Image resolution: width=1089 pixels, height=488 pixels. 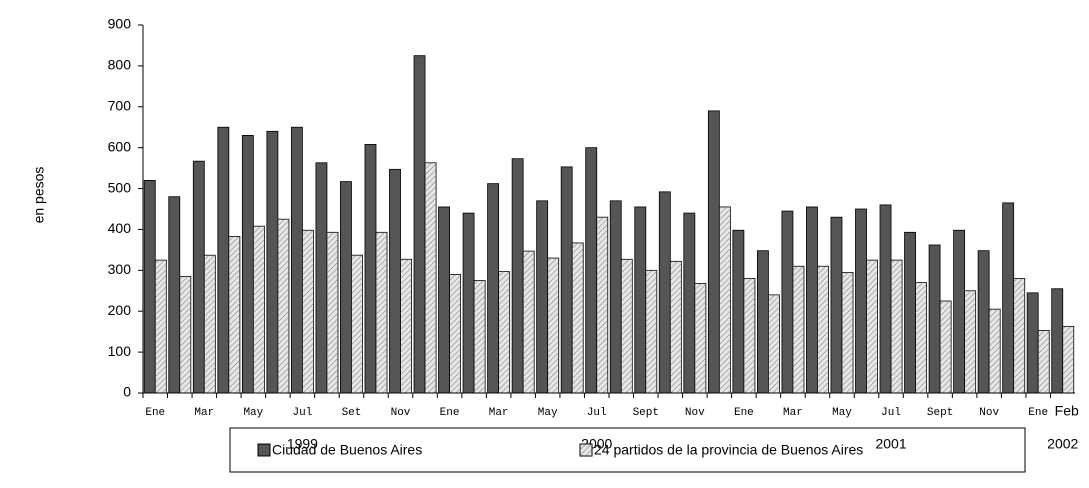 What do you see at coordinates (586, 450) in the screenshot?
I see `legend-hatch` at bounding box center [586, 450].